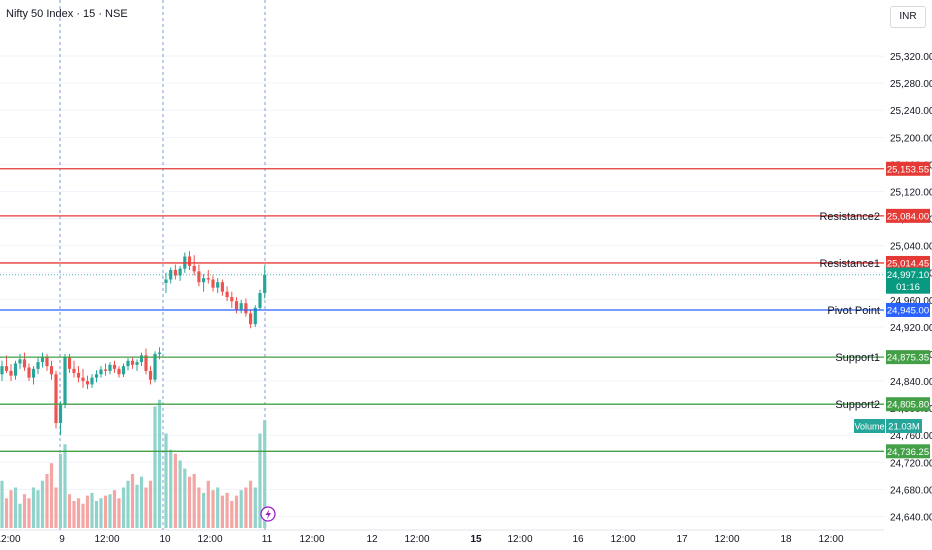 This screenshot has height=550, width=932. What do you see at coordinates (911, 84) in the screenshot?
I see `y-tick-label: 25,280.00` at bounding box center [911, 84].